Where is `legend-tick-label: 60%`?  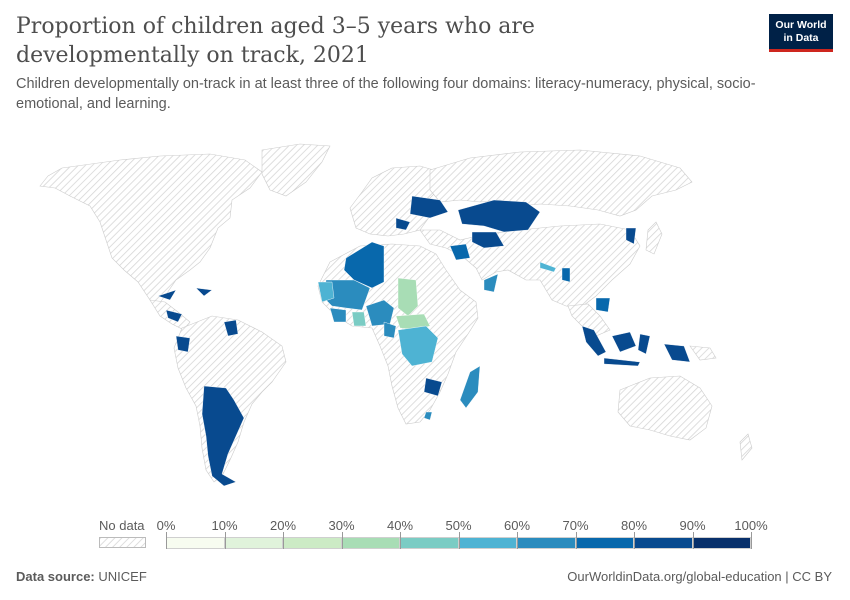 legend-tick-label: 60% is located at coordinates (517, 525).